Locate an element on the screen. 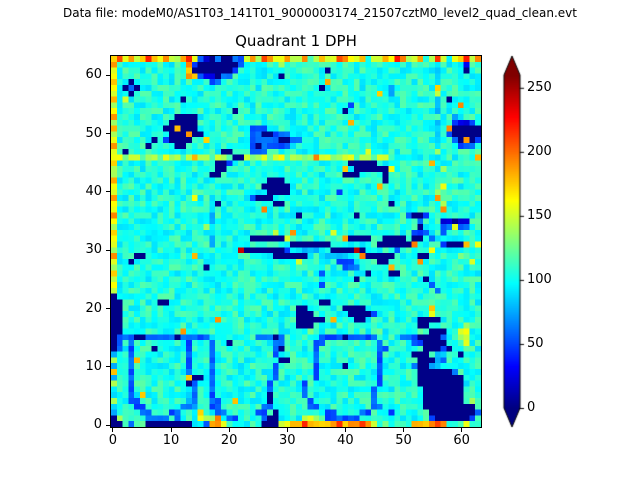 The image size is (640, 480). y-tick-label: 10 is located at coordinates (93, 366).